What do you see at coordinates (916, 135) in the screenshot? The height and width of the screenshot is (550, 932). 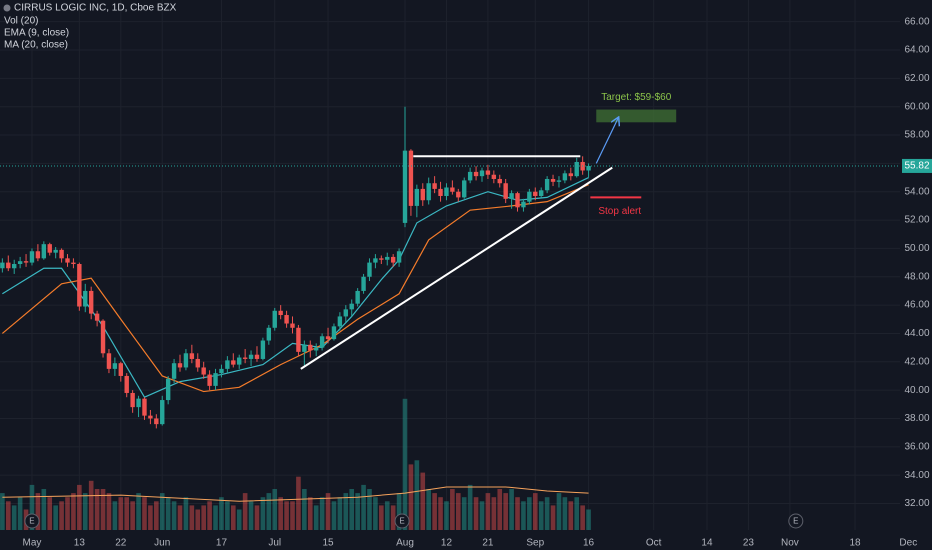 I see `y-tick-label: 58.00` at bounding box center [916, 135].